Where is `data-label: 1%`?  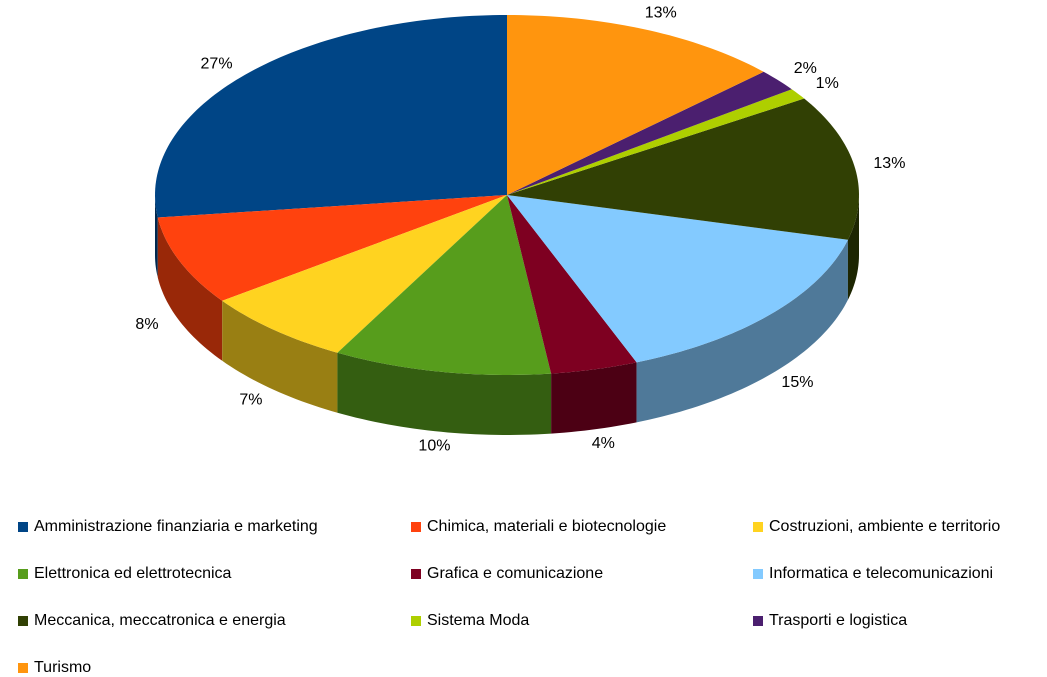
data-label: 1% is located at coordinates (827, 83).